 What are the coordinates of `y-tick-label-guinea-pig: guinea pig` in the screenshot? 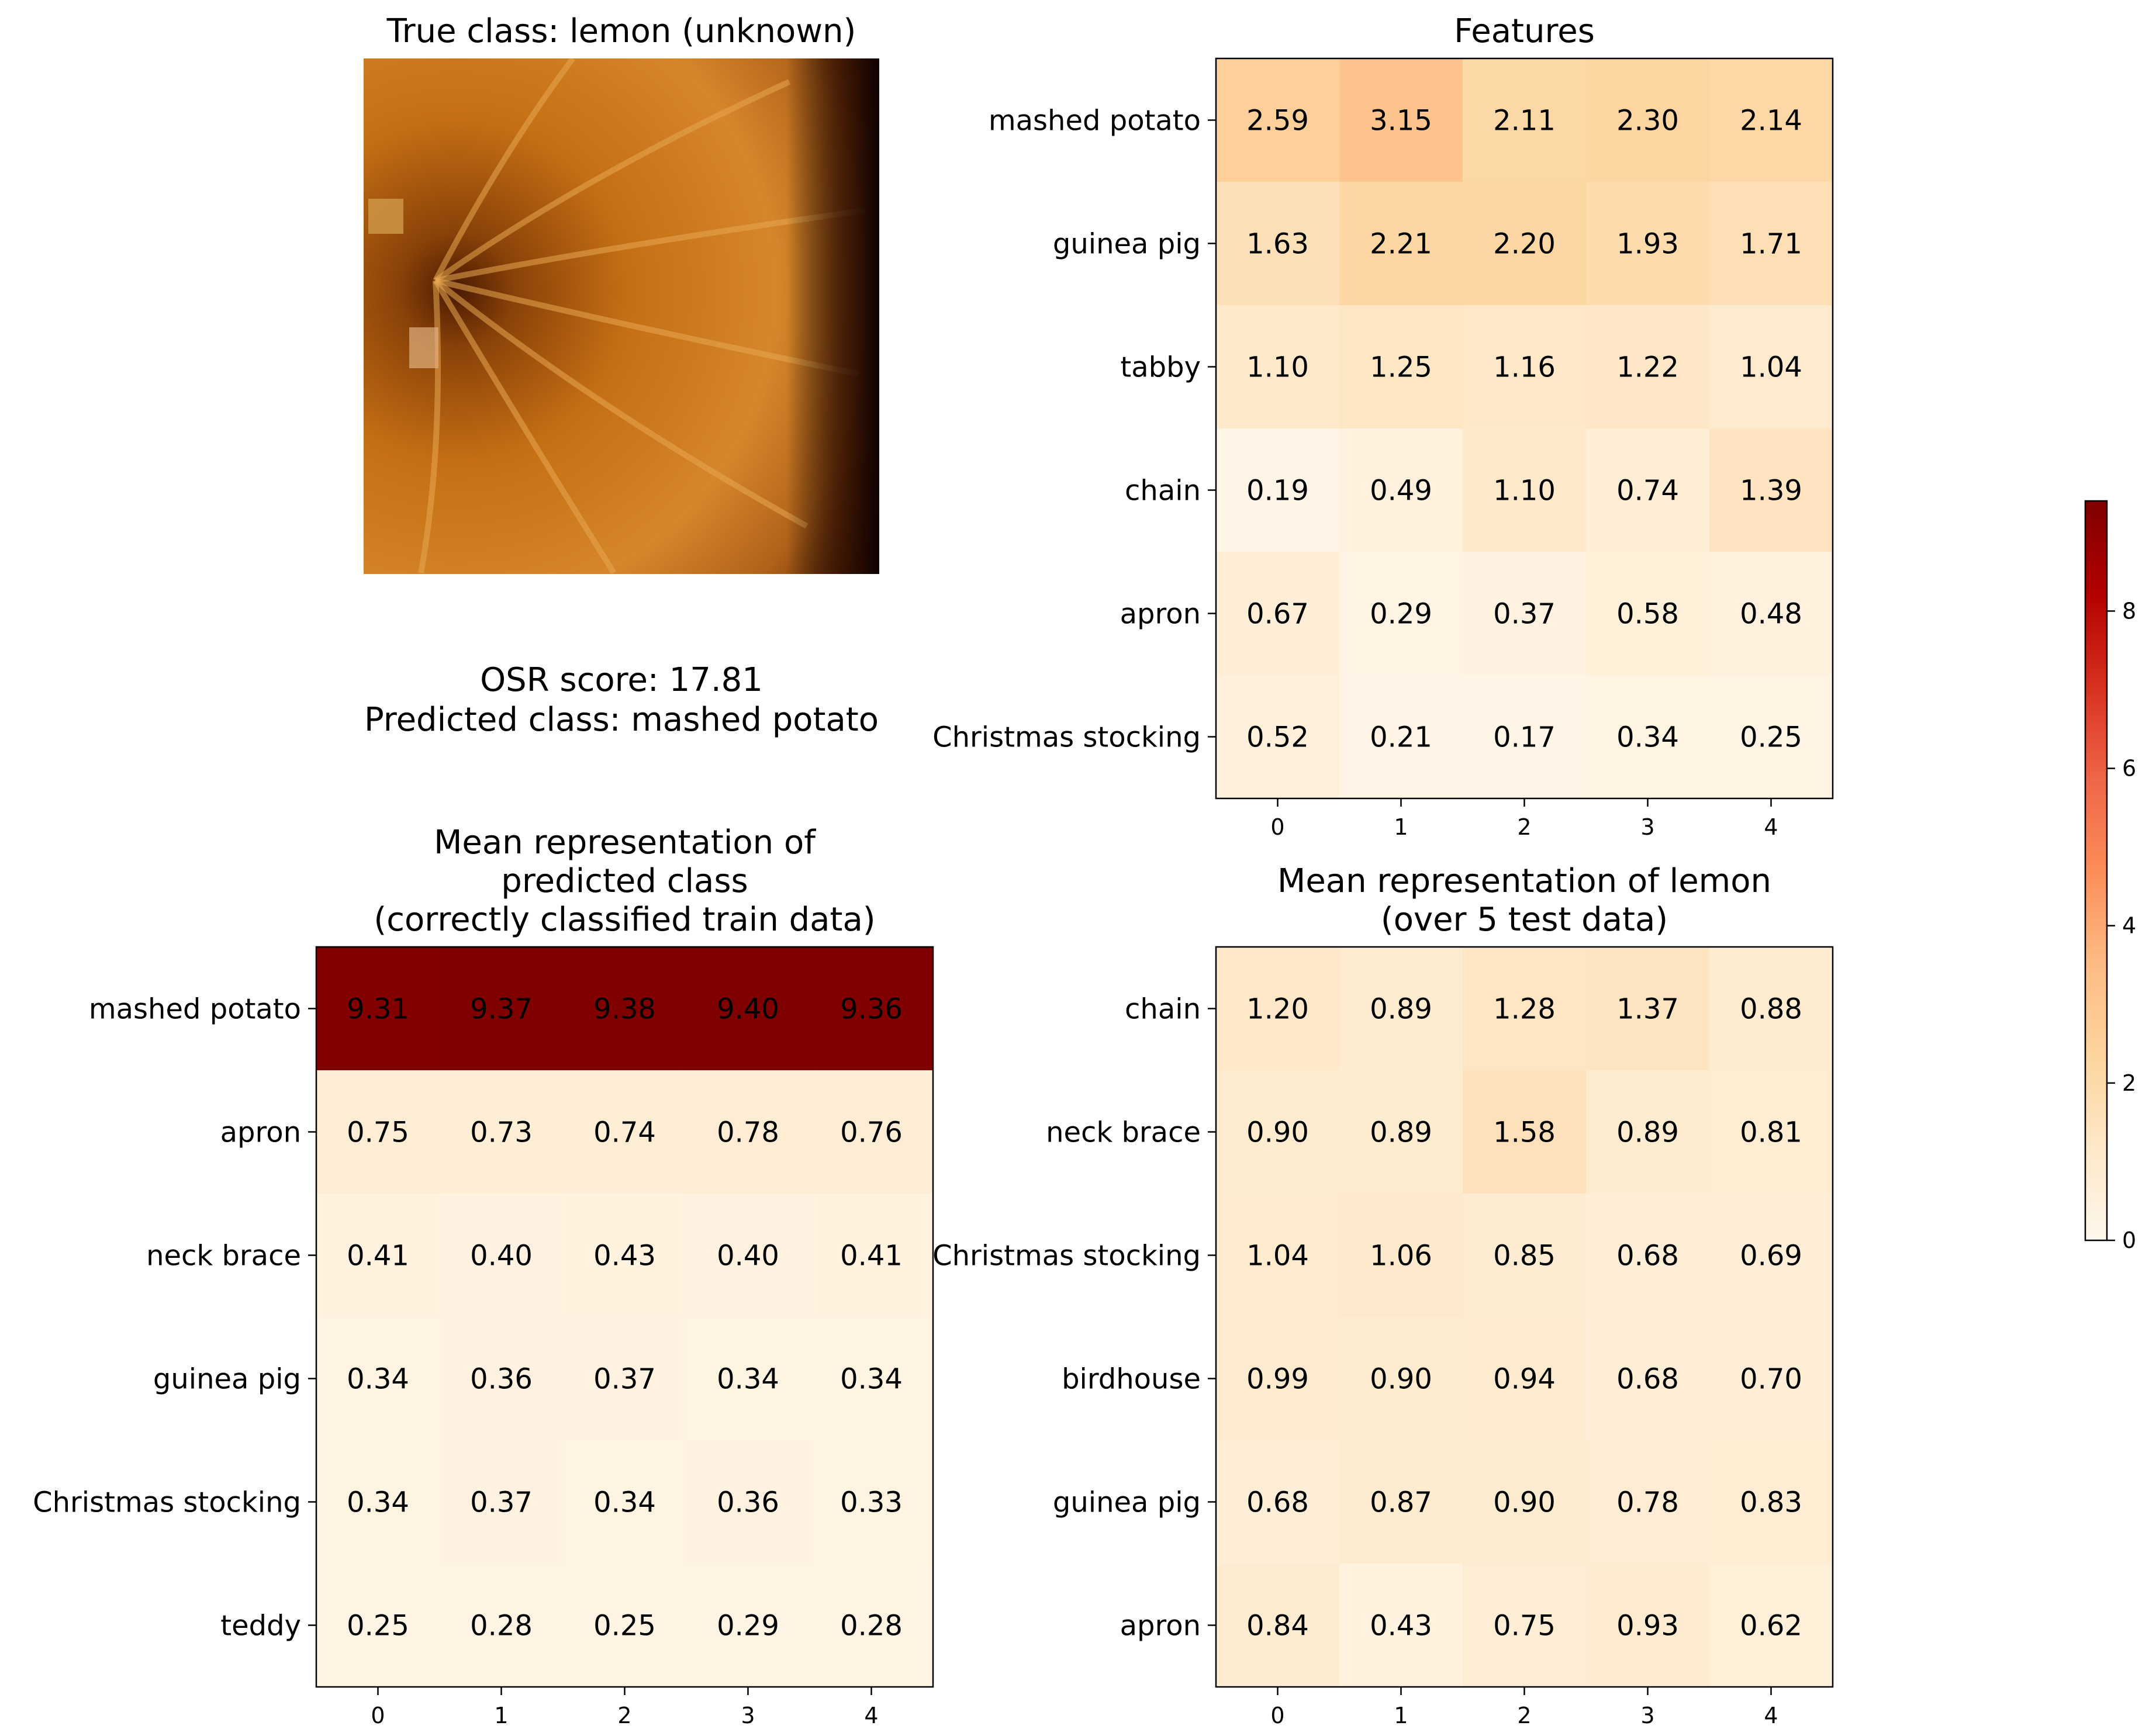 It's located at (227, 1379).